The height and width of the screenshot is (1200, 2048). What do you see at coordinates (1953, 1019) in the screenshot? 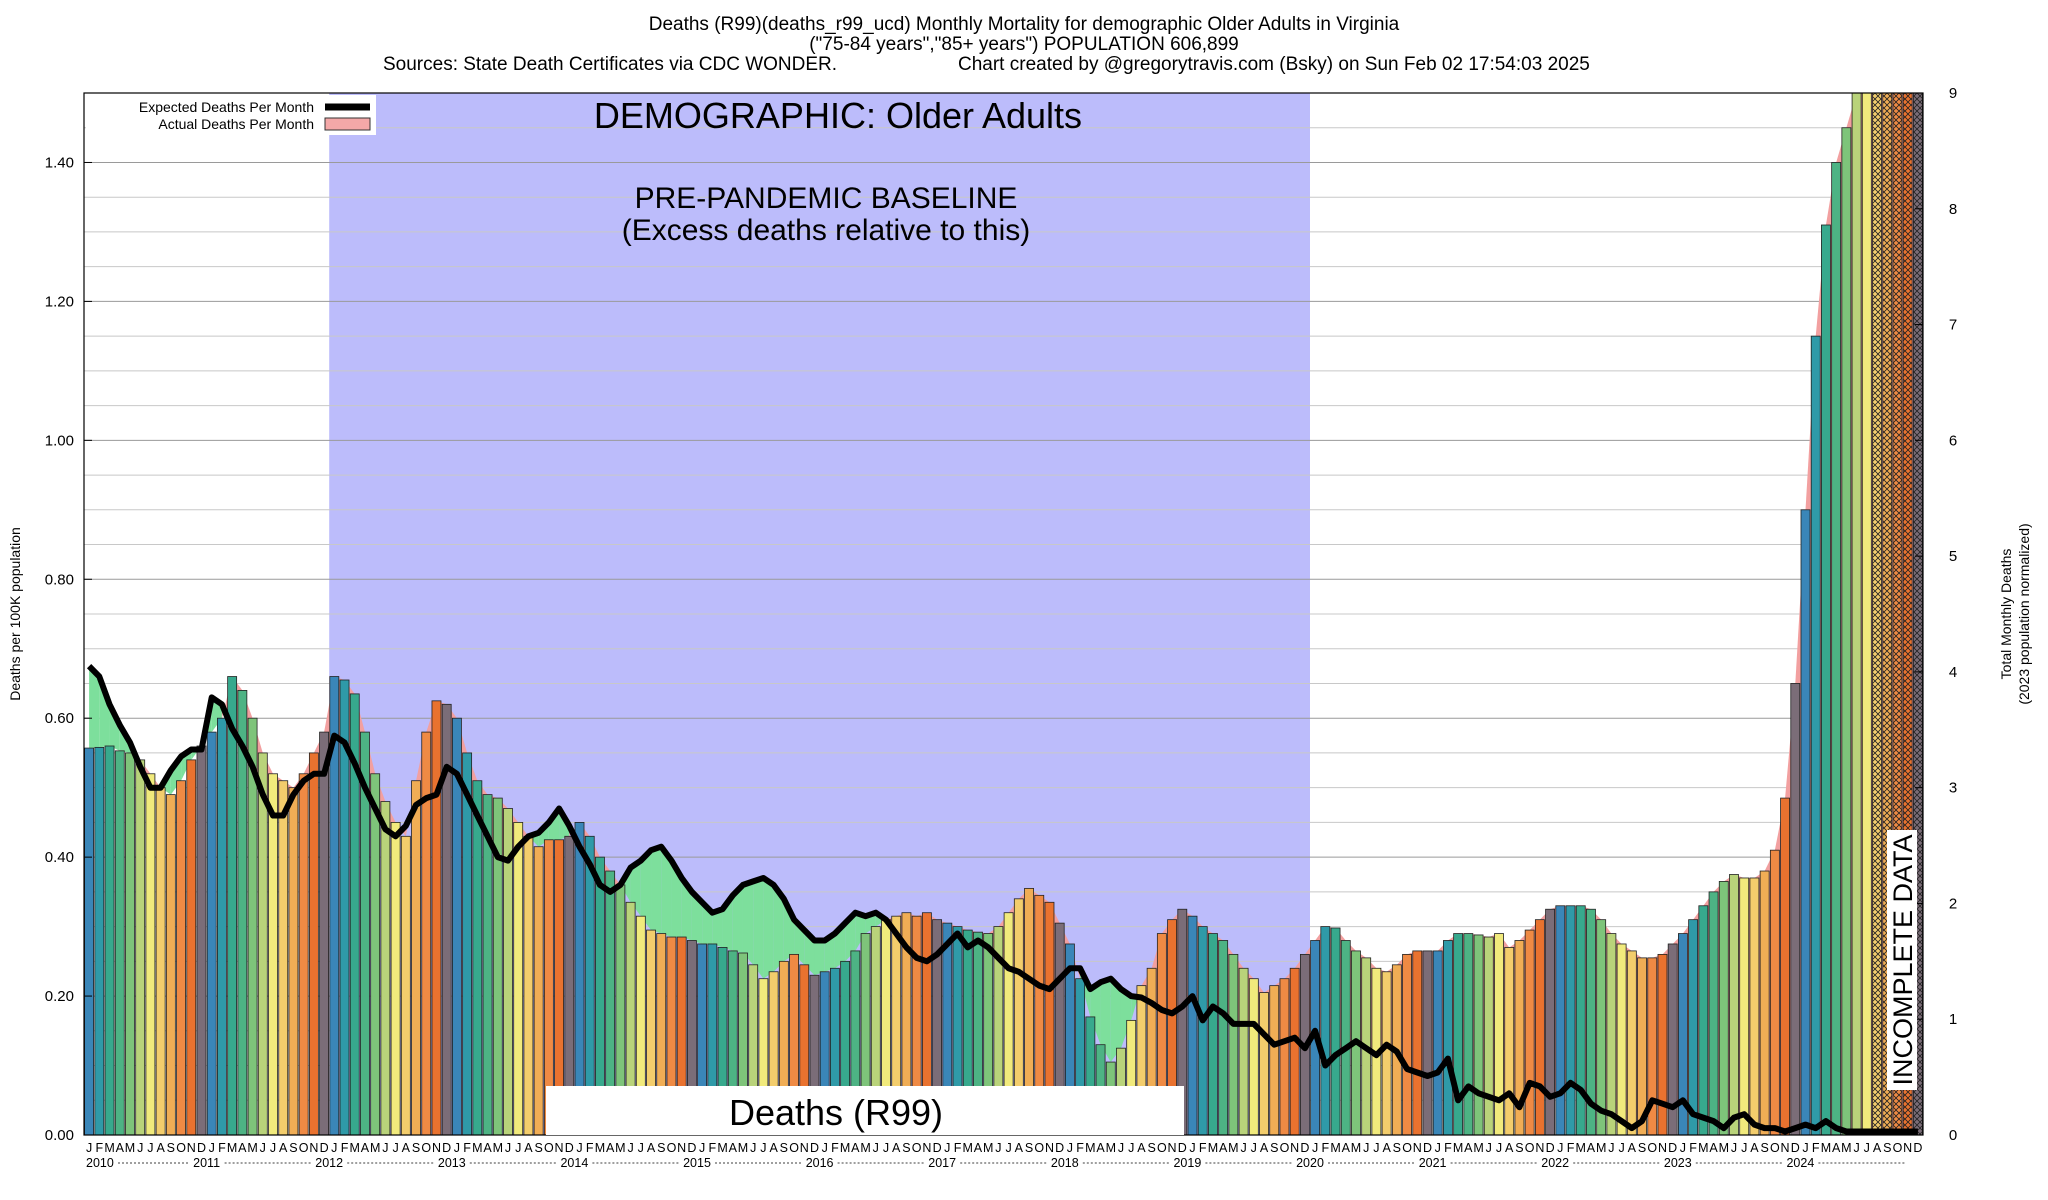
I see `y2-tick-label: 1` at bounding box center [1953, 1019].